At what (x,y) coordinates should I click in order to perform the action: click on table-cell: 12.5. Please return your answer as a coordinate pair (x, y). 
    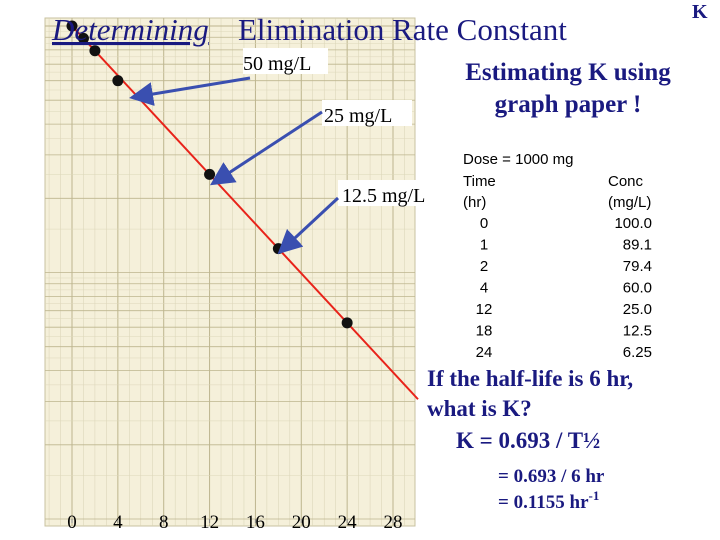
    Looking at the image, I should click on (637, 331).